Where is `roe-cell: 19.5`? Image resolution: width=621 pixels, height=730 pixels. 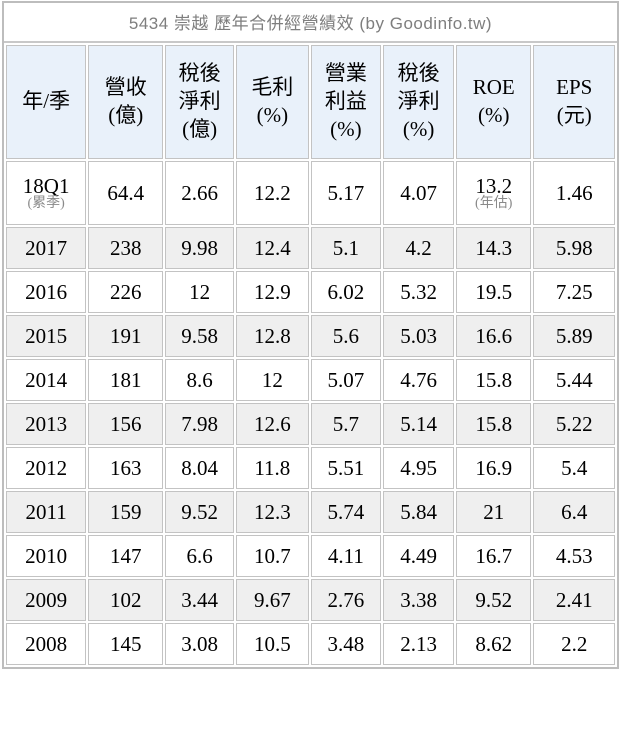
roe-cell: 19.5 is located at coordinates (493, 292).